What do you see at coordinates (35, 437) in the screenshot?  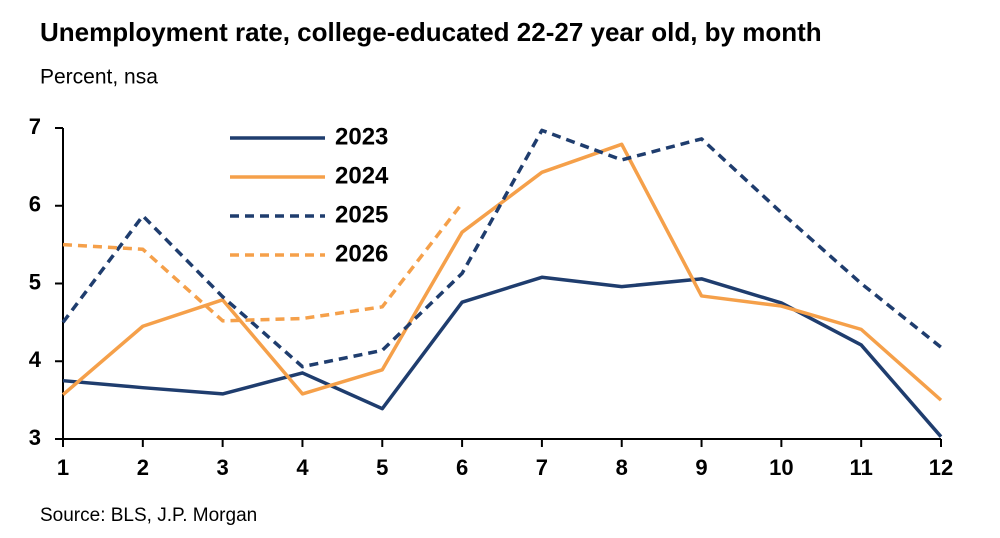 I see `y-tick-label: 3` at bounding box center [35, 437].